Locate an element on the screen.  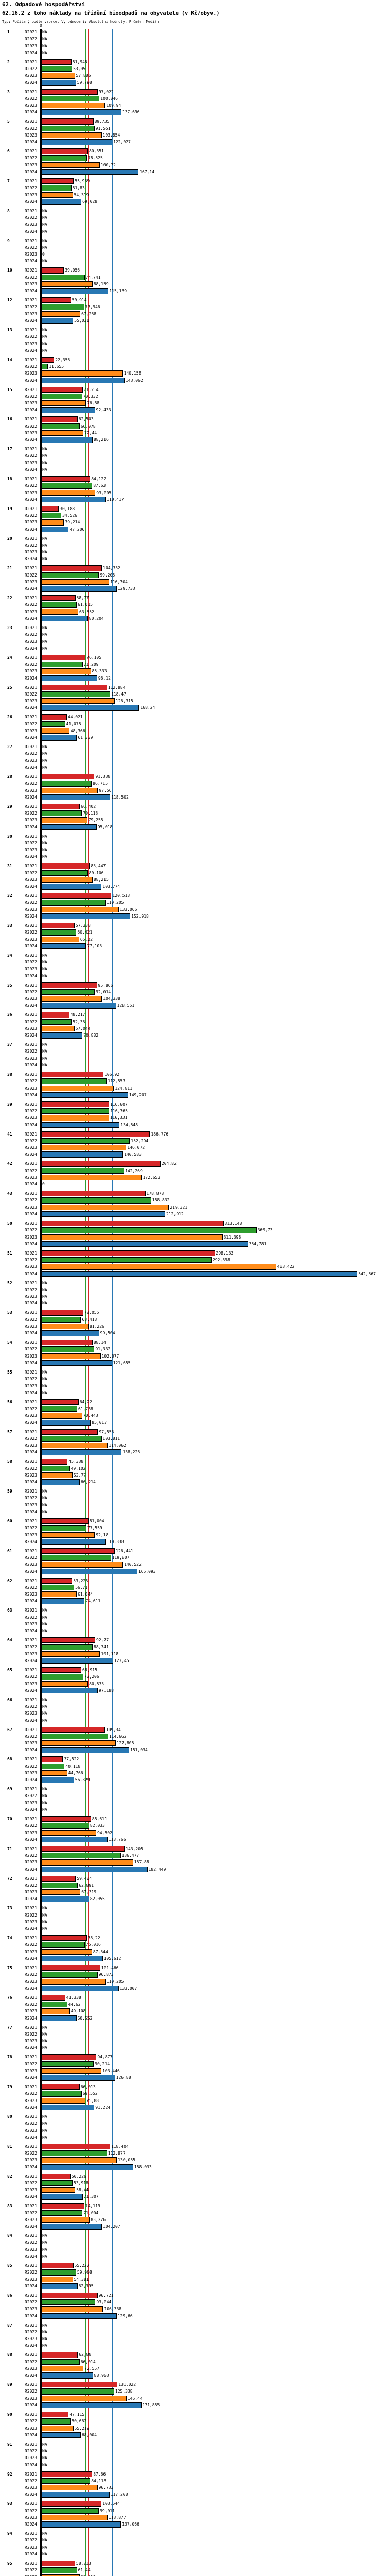
chart-bar-row: R2022 59,908 is located at coordinates (193, 2272).